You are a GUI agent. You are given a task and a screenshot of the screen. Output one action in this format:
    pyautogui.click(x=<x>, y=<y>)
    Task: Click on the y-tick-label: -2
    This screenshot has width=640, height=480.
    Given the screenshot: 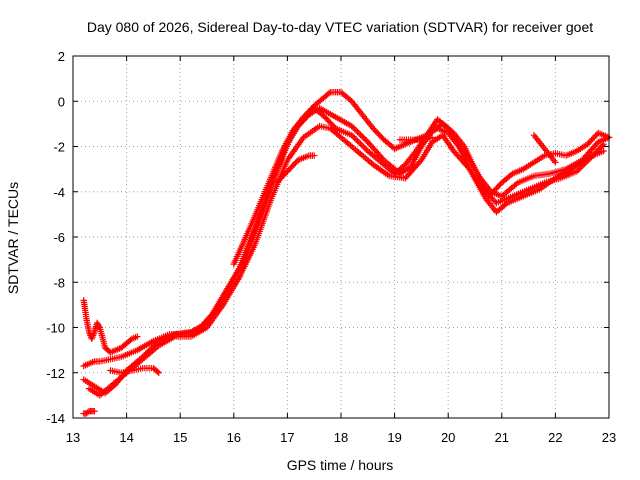 What is the action you would take?
    pyautogui.click(x=59, y=147)
    